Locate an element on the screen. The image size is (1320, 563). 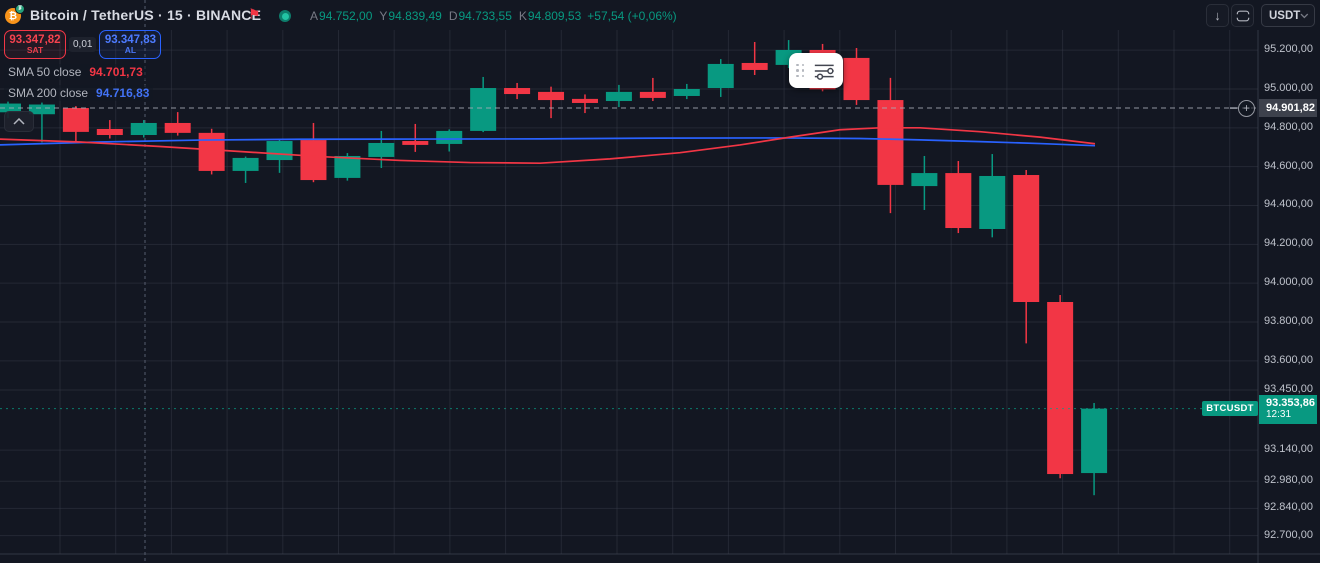
trade-panel: 93.347,82 SAT 0,01 93.347,83 AL is located at coordinates (83, 44).